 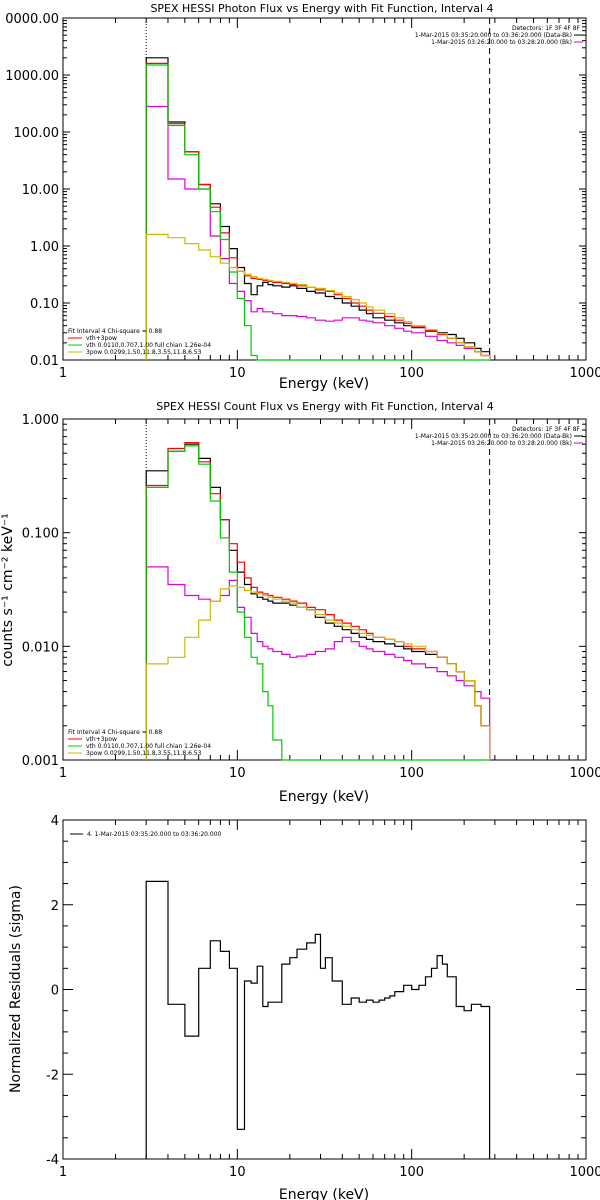 What do you see at coordinates (55, 821) in the screenshot?
I see `residuals-y-tick-label: 4` at bounding box center [55, 821].